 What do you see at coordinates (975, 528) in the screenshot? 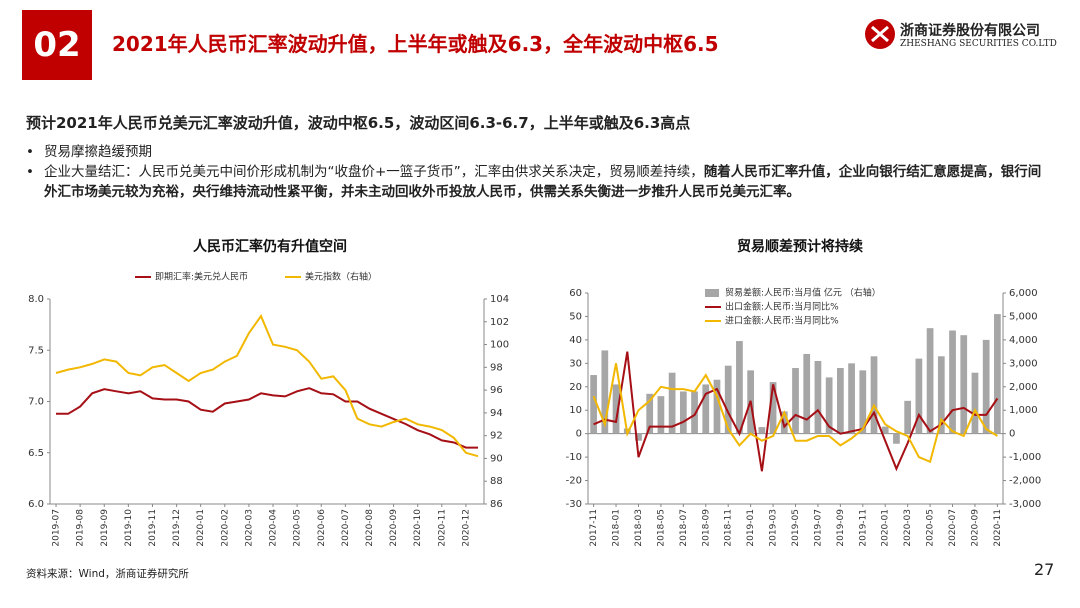
I see `x-tick-label: 2020-09` at bounding box center [975, 528].